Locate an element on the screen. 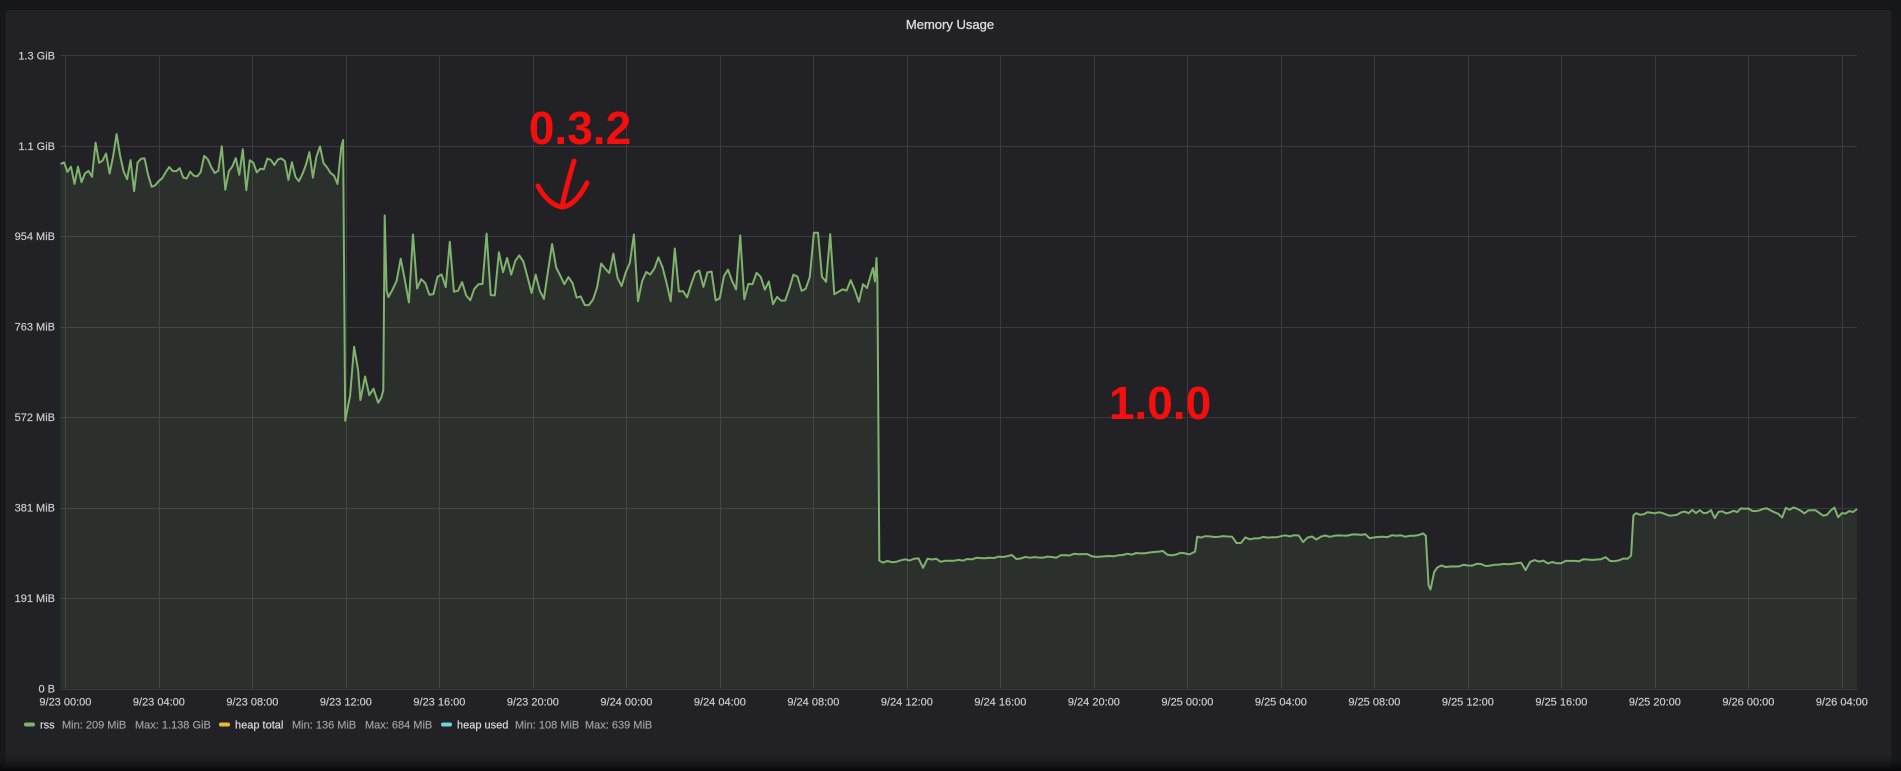 The image size is (1901, 771). svg-text: 0.3.2 is located at coordinates (580, 128).